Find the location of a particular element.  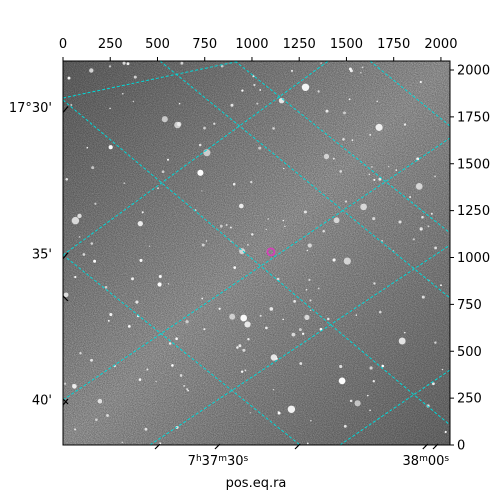

dec-tick-label: 17°30' is located at coordinates (30, 108).